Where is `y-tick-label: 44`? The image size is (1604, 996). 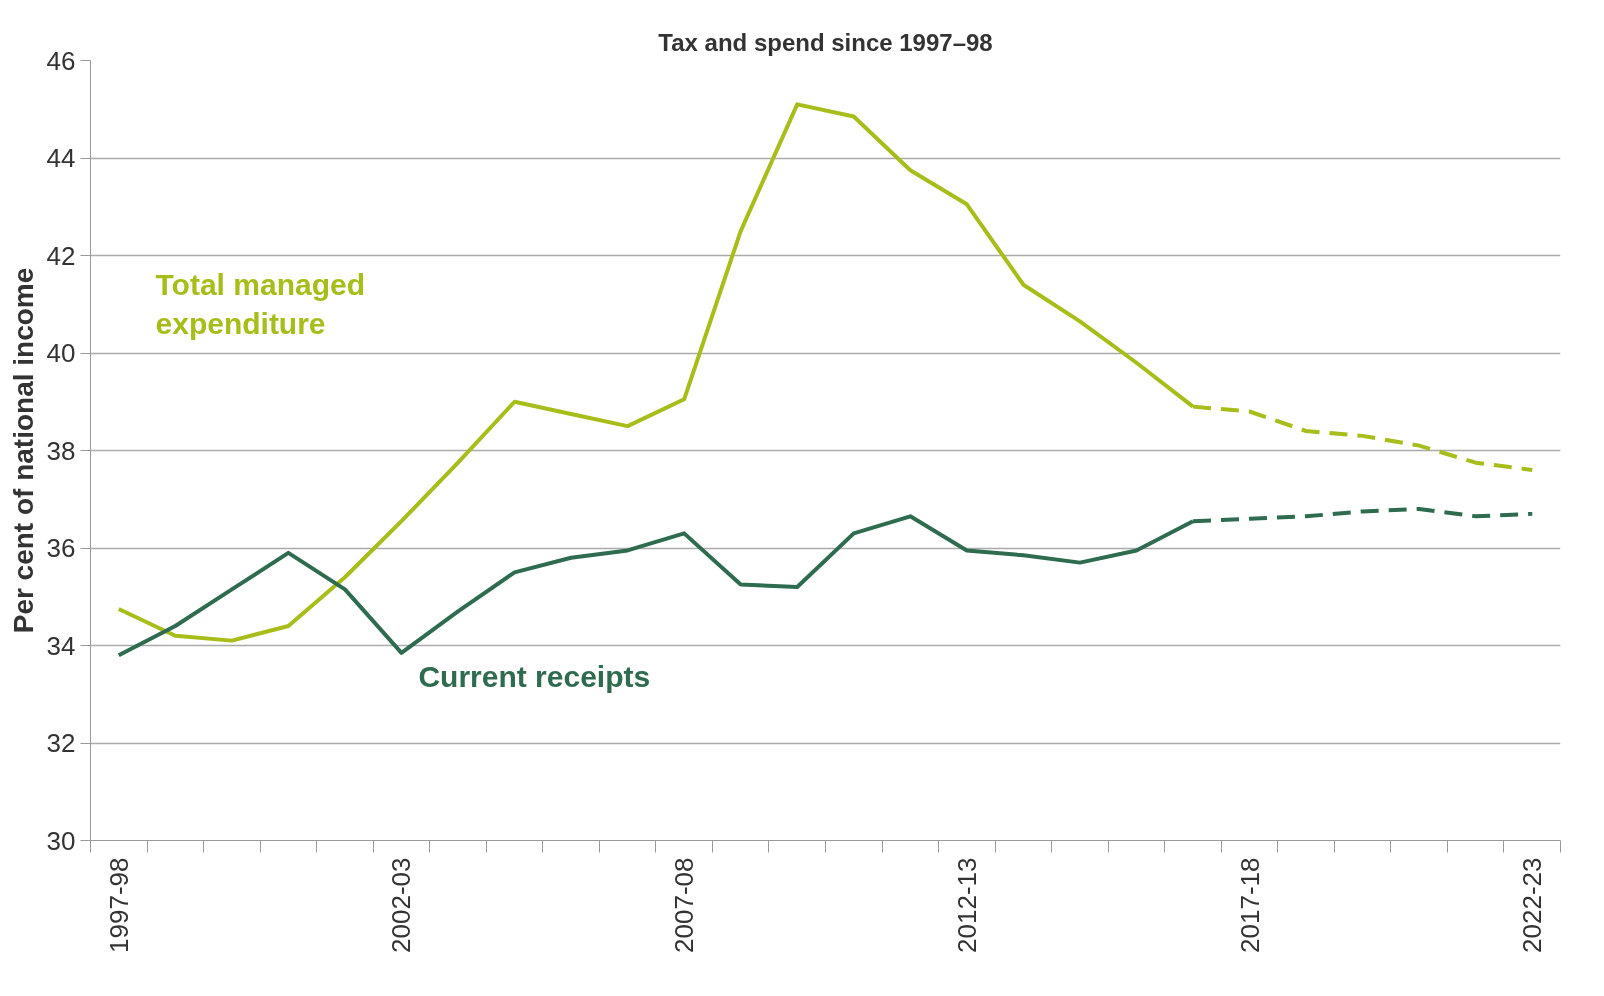
y-tick-label: 44 is located at coordinates (61, 158).